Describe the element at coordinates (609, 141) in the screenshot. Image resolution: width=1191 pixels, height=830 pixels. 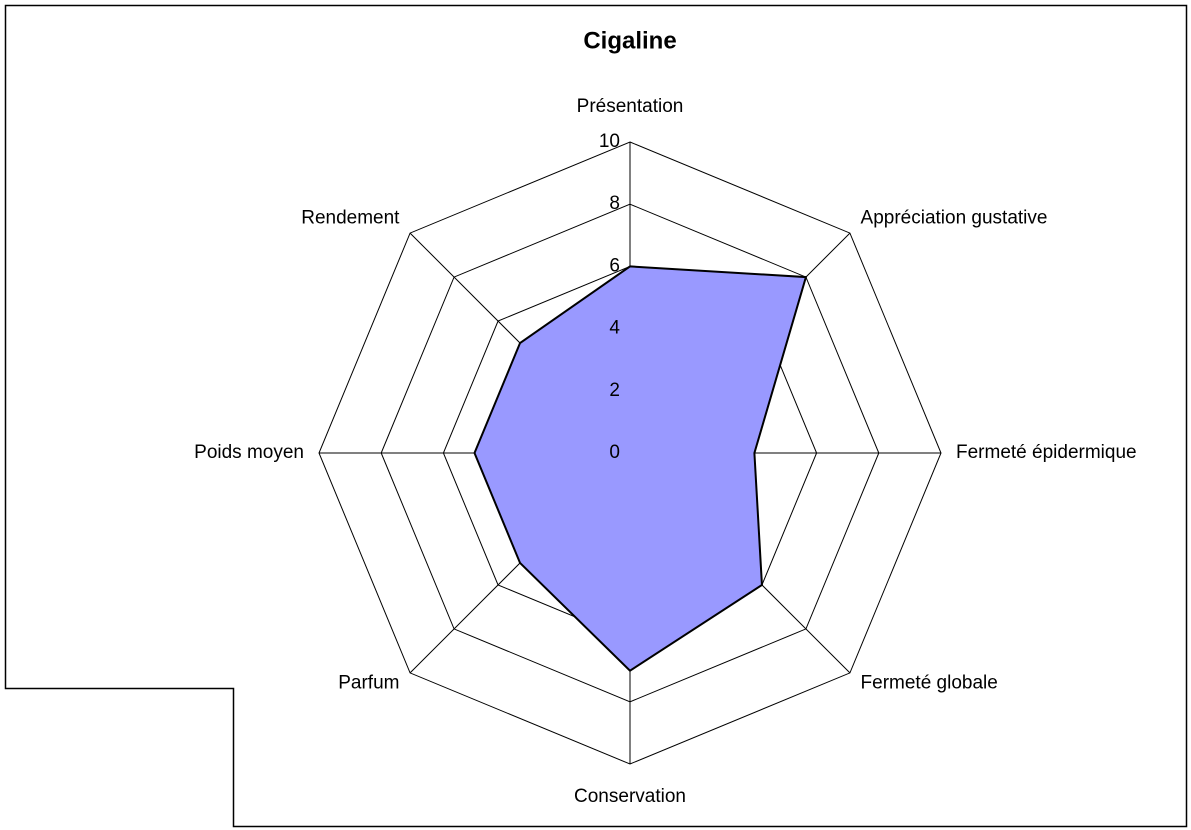
I see `r-tick-label: 10` at that location.